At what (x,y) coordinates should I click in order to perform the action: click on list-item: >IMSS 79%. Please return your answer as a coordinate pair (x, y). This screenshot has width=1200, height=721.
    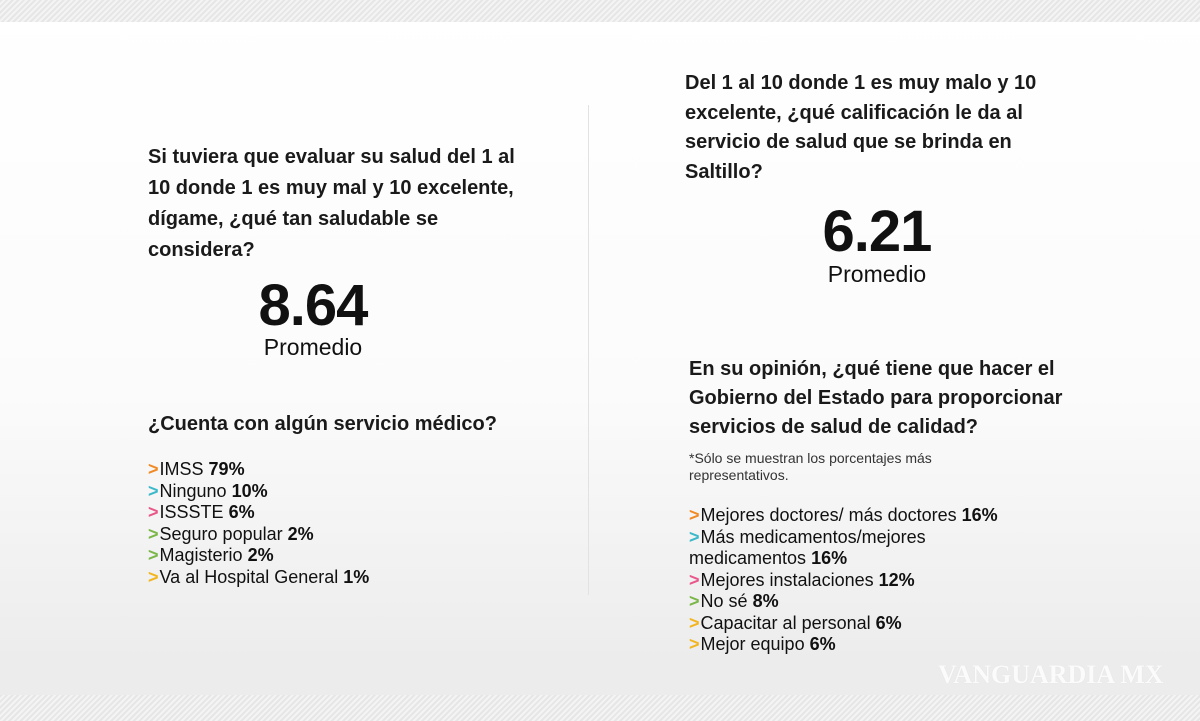
    Looking at the image, I should click on (258, 470).